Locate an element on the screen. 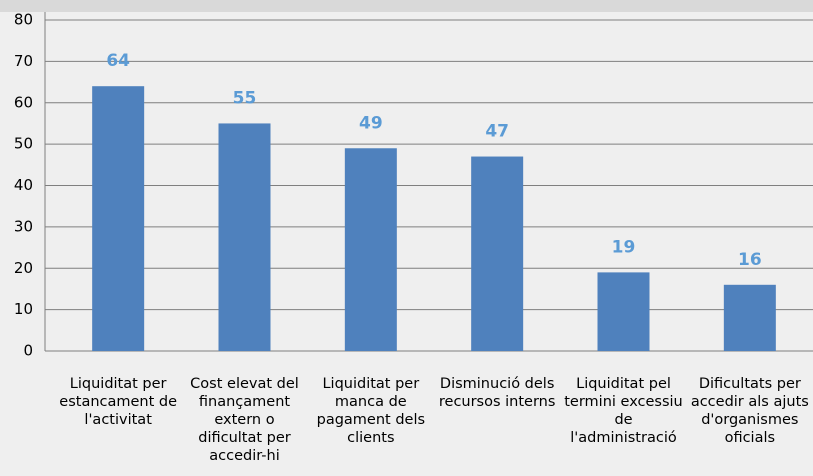  y-tick-label: 40 is located at coordinates (23, 185).